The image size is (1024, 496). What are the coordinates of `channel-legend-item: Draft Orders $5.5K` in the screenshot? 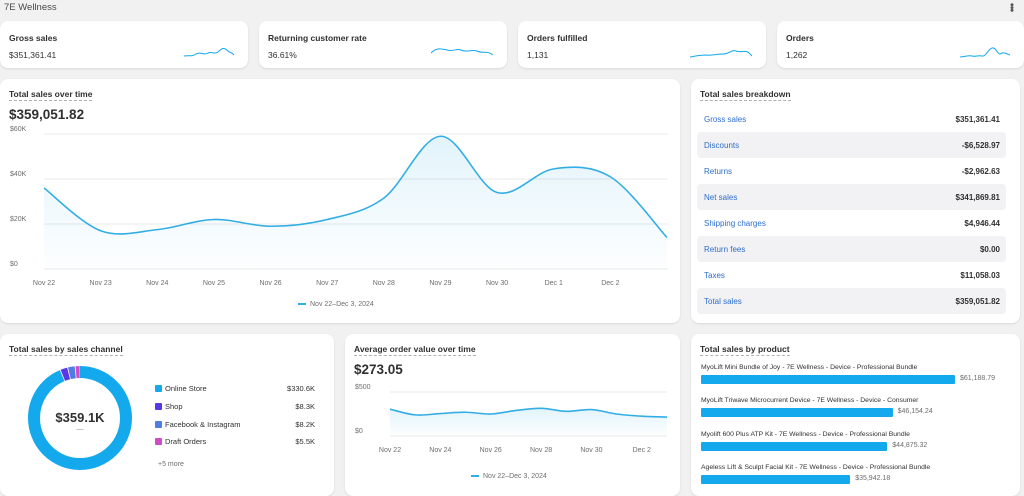 It's located at (235, 441).